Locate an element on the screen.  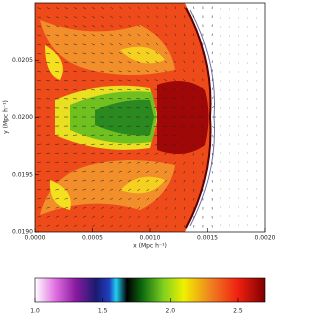
colorbar-tick-label: 1.0 is located at coordinates (35, 311).